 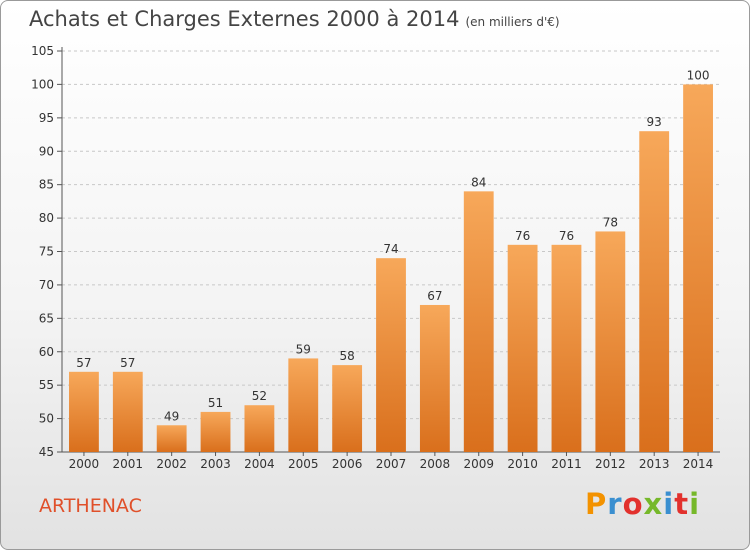 I want to click on bar-2002, so click(x=171, y=438).